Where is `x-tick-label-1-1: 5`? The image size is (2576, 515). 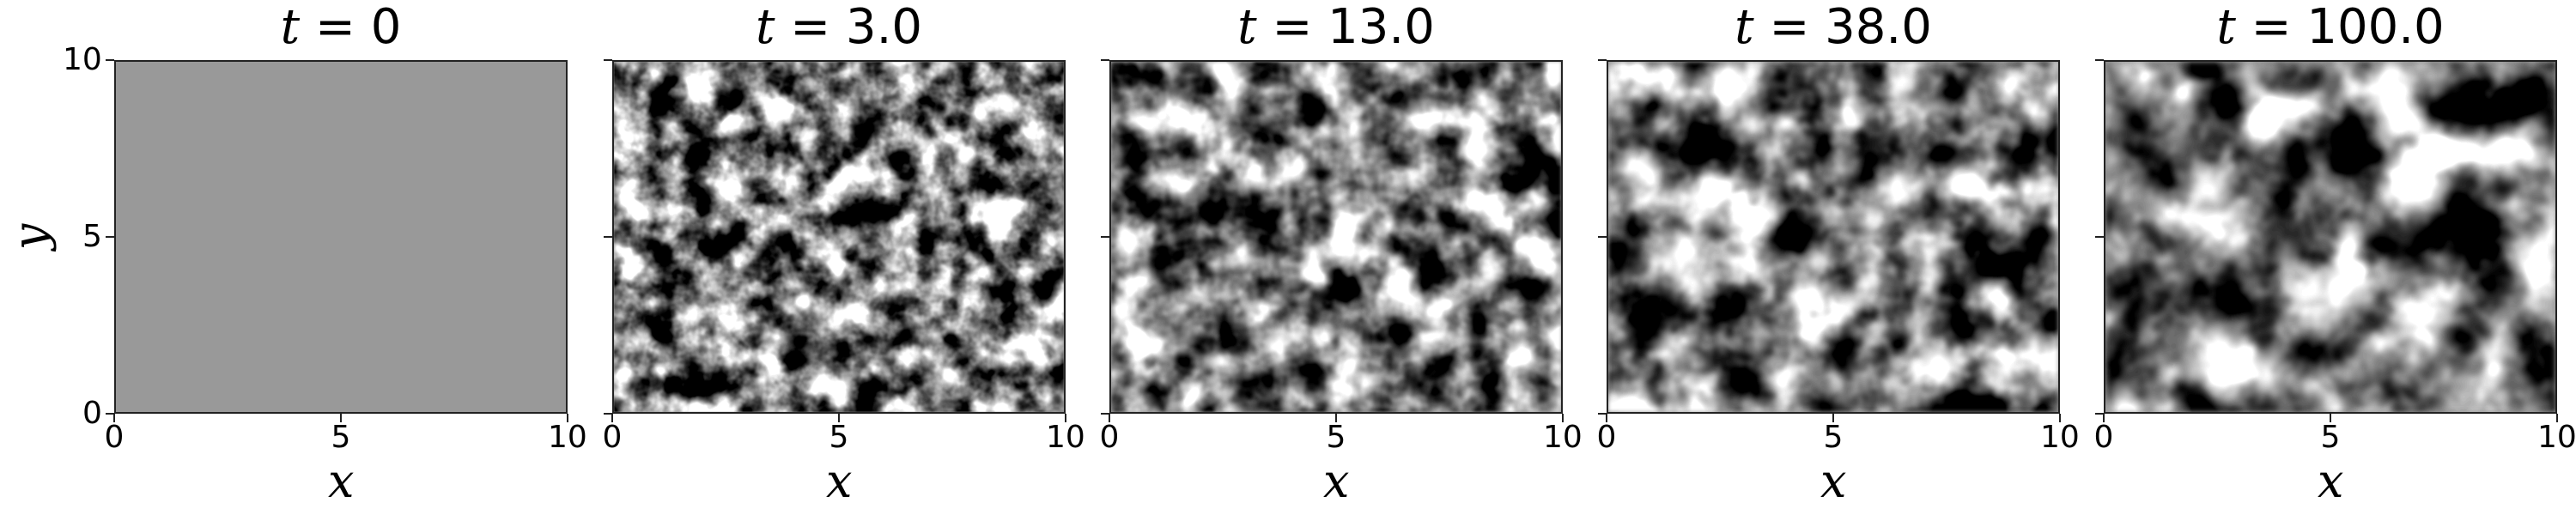
x-tick-label-1-1: 5 is located at coordinates (839, 437).